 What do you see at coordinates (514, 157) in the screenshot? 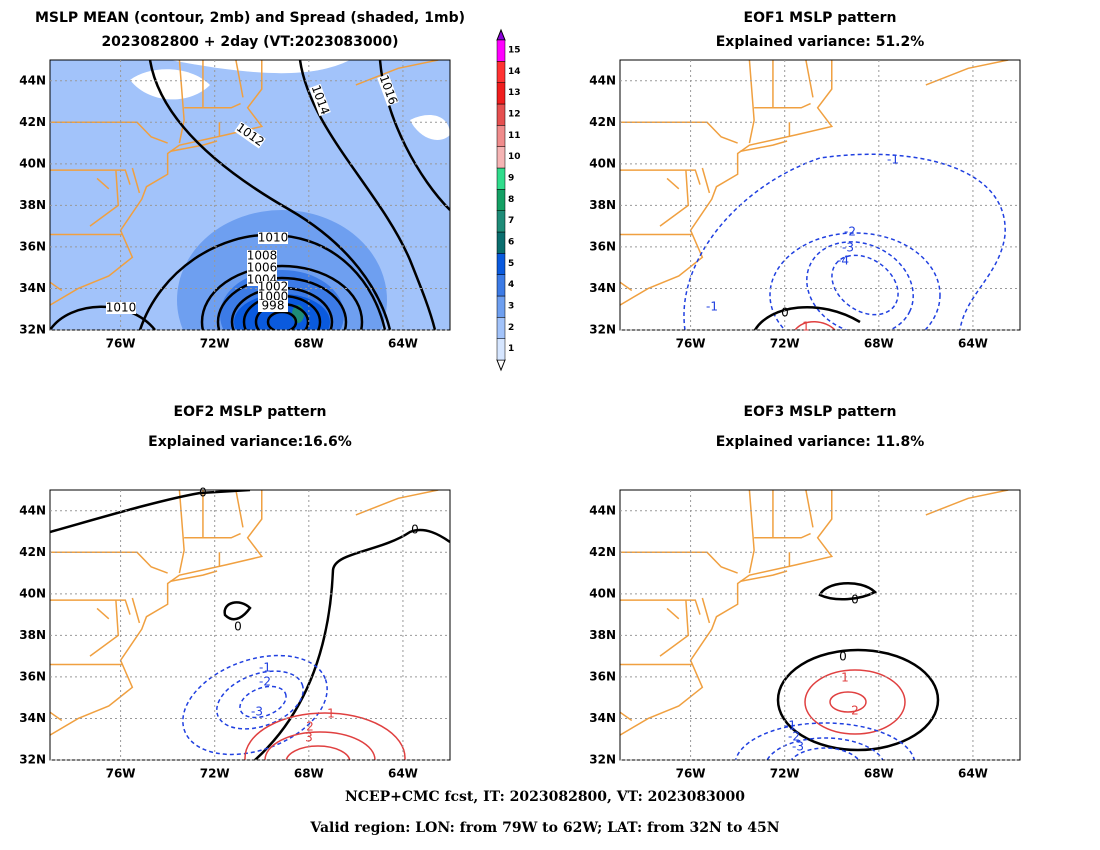
I see `colorbar-label: 10` at bounding box center [514, 157].